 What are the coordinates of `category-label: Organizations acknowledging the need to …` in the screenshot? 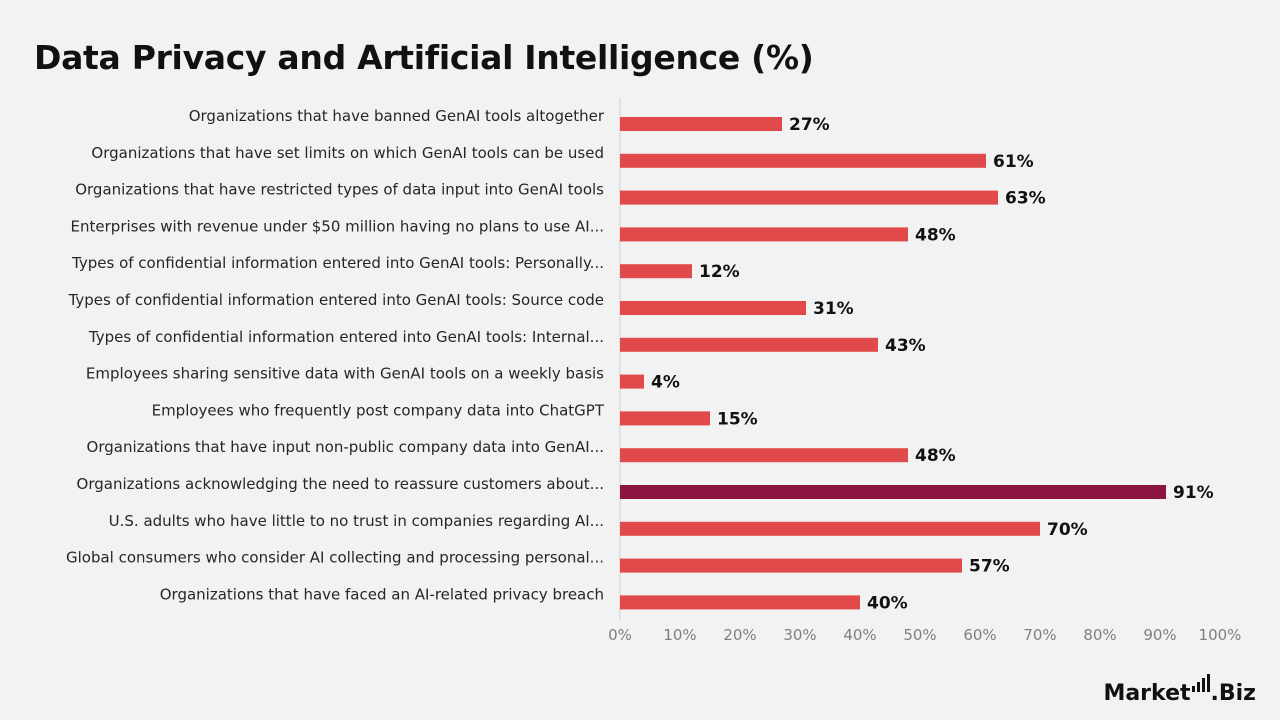 It's located at (340, 484).